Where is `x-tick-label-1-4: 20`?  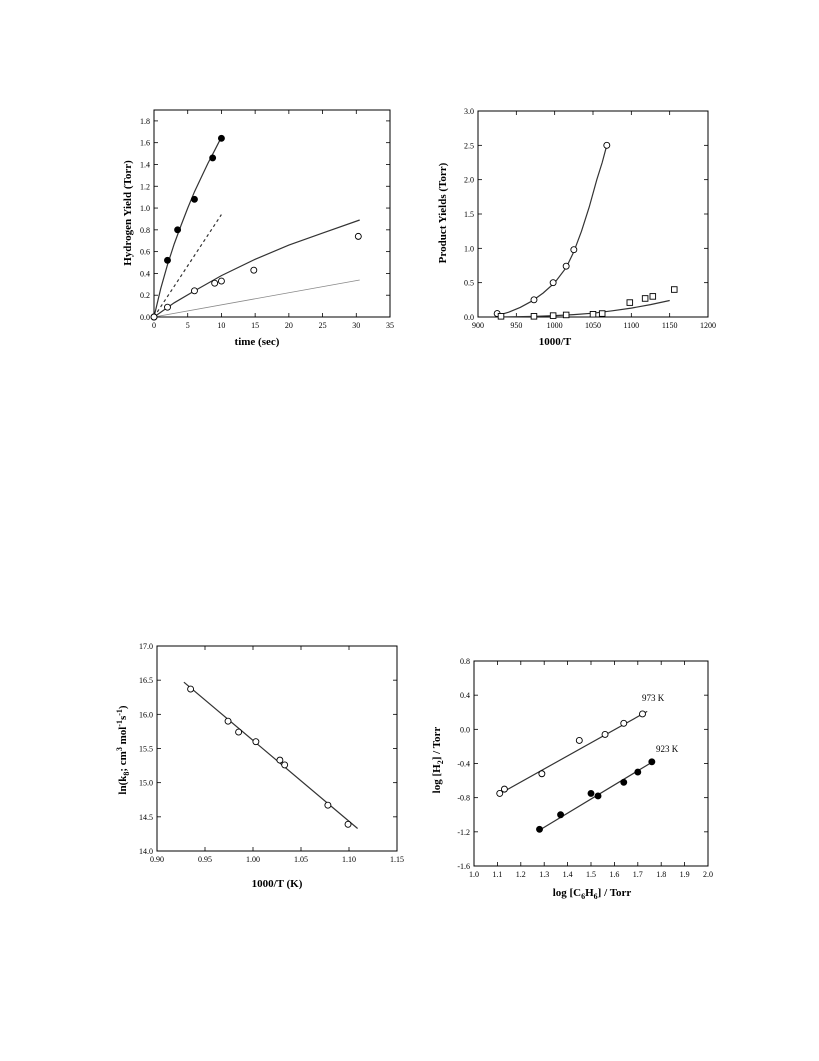 x-tick-label-1-4: 20 is located at coordinates (289, 325).